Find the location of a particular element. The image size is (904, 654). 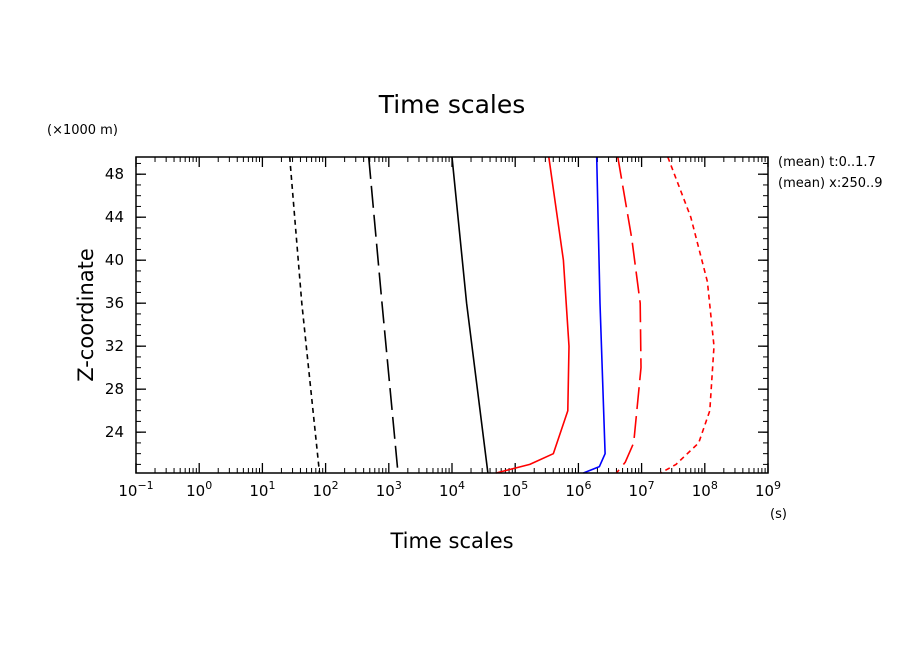

x-tick-label: 10⁰ is located at coordinates (199, 489).